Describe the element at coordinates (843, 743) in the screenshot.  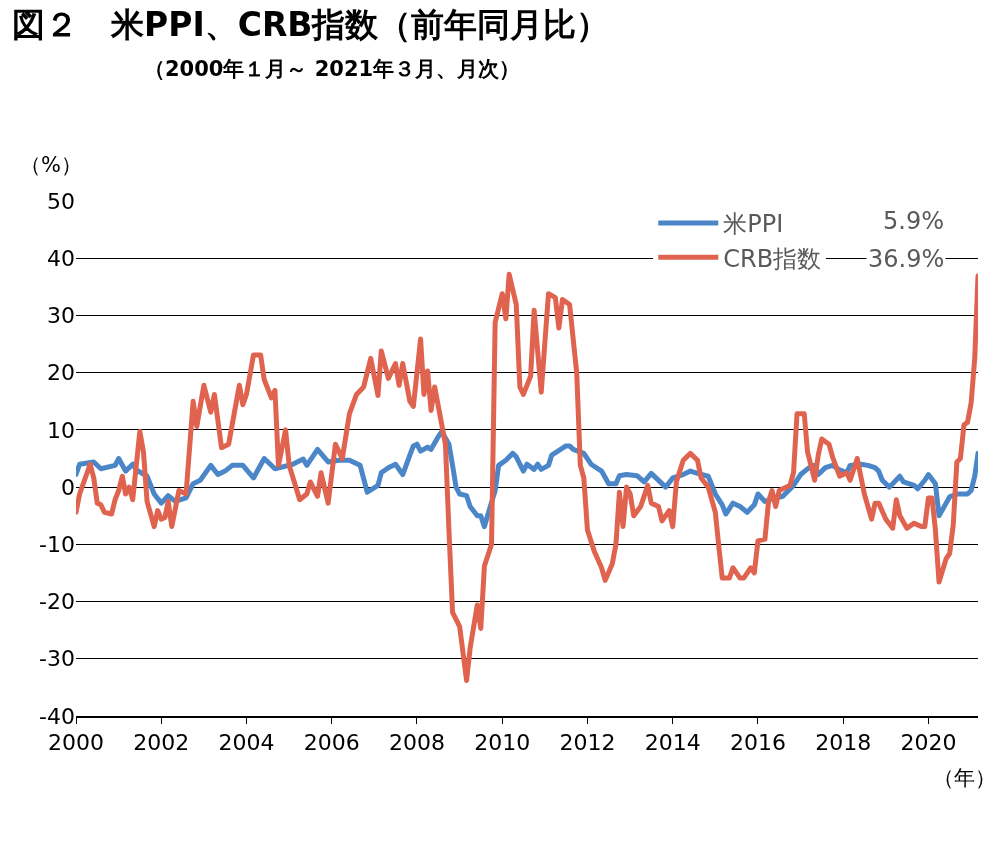
I see `x-tick-label: 2018` at that location.